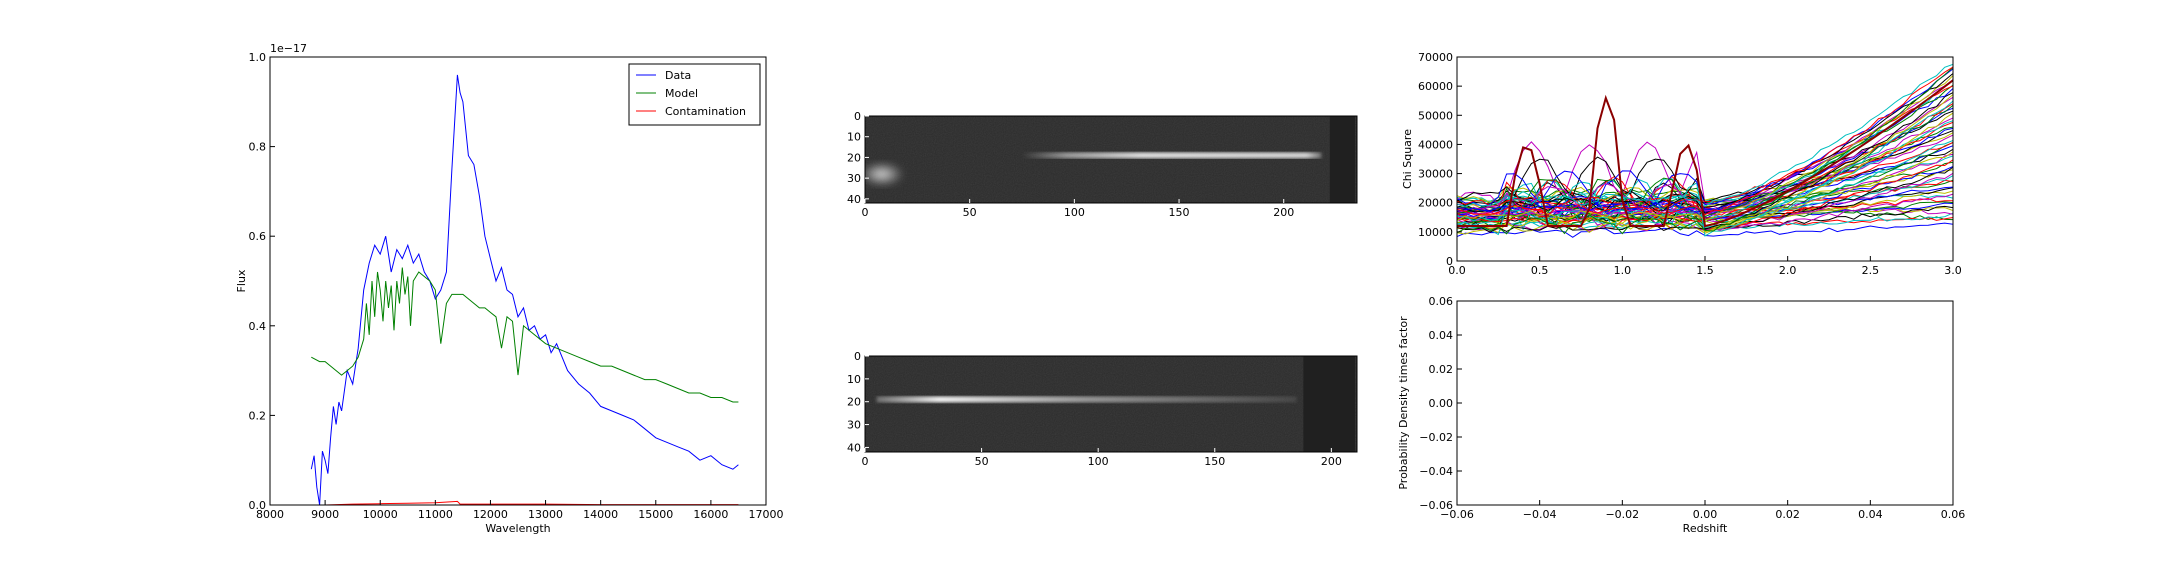  I want to click on probability-xtick-label: 0.02, so click(1787, 514).